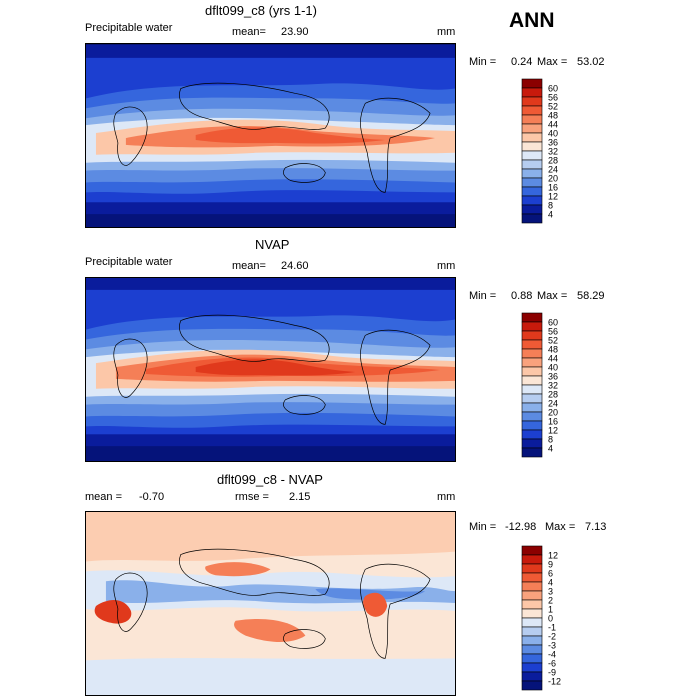 This screenshot has height=700, width=700. What do you see at coordinates (556, 618) in the screenshot?
I see `panel-3-colorbar: 12 9 6 4 3 2 1 0 -1 -2 -3 -4 -6 -9 -12` at bounding box center [556, 618].